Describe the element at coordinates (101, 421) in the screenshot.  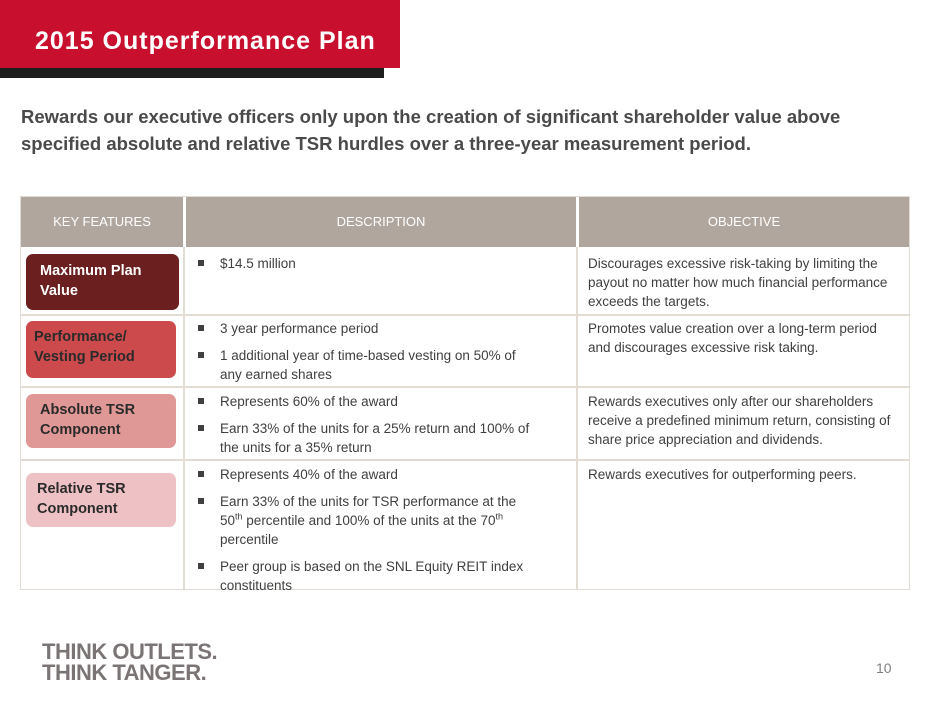
I see `feature-badge-absolute-tsr-component: Absolute TSR Component` at that location.